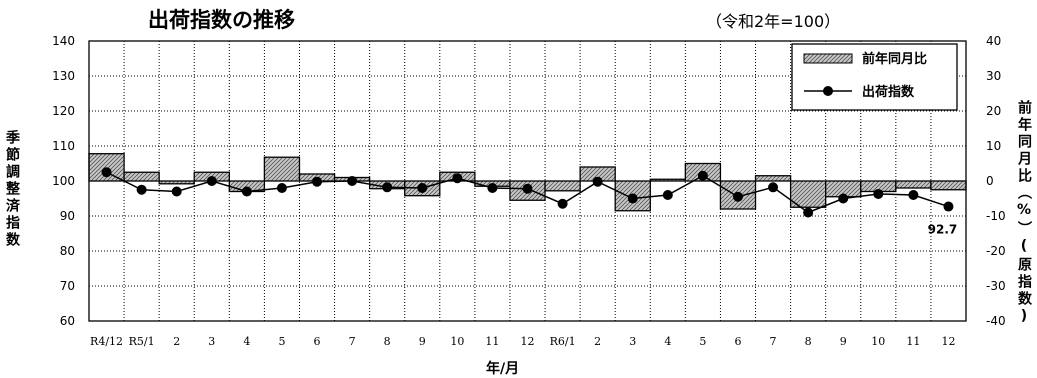 The width and height of the screenshot is (1037, 378). Describe the element at coordinates (63, 111) in the screenshot. I see `y-tick-label: 120` at that location.